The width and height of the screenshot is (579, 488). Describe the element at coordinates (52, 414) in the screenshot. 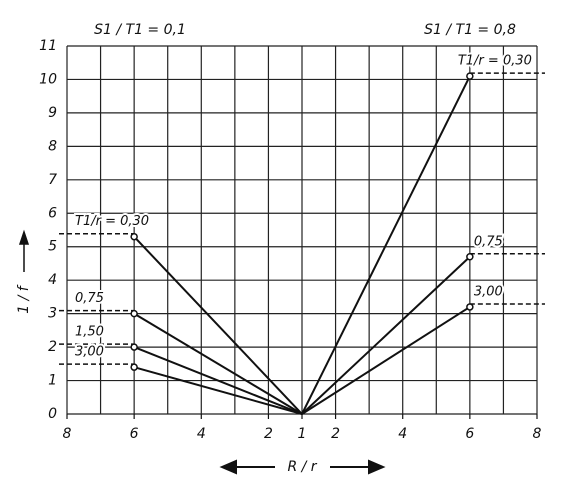

I see `y-tick-label: 0` at that location.